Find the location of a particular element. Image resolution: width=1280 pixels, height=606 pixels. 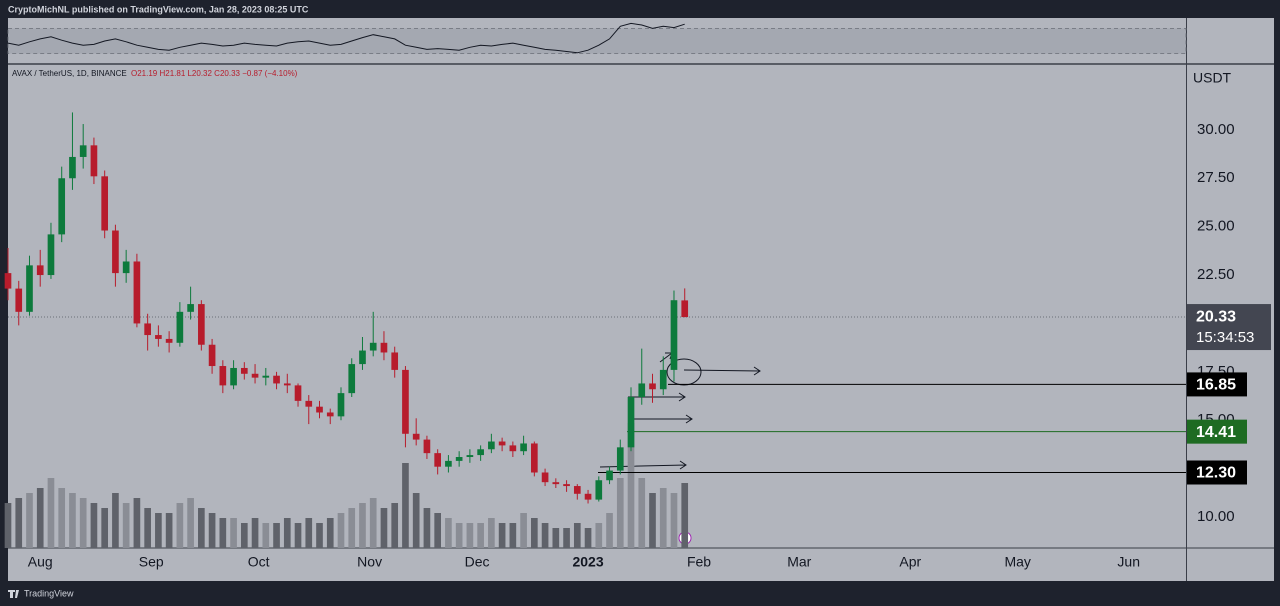

currency-label: USDT is located at coordinates (1212, 78).